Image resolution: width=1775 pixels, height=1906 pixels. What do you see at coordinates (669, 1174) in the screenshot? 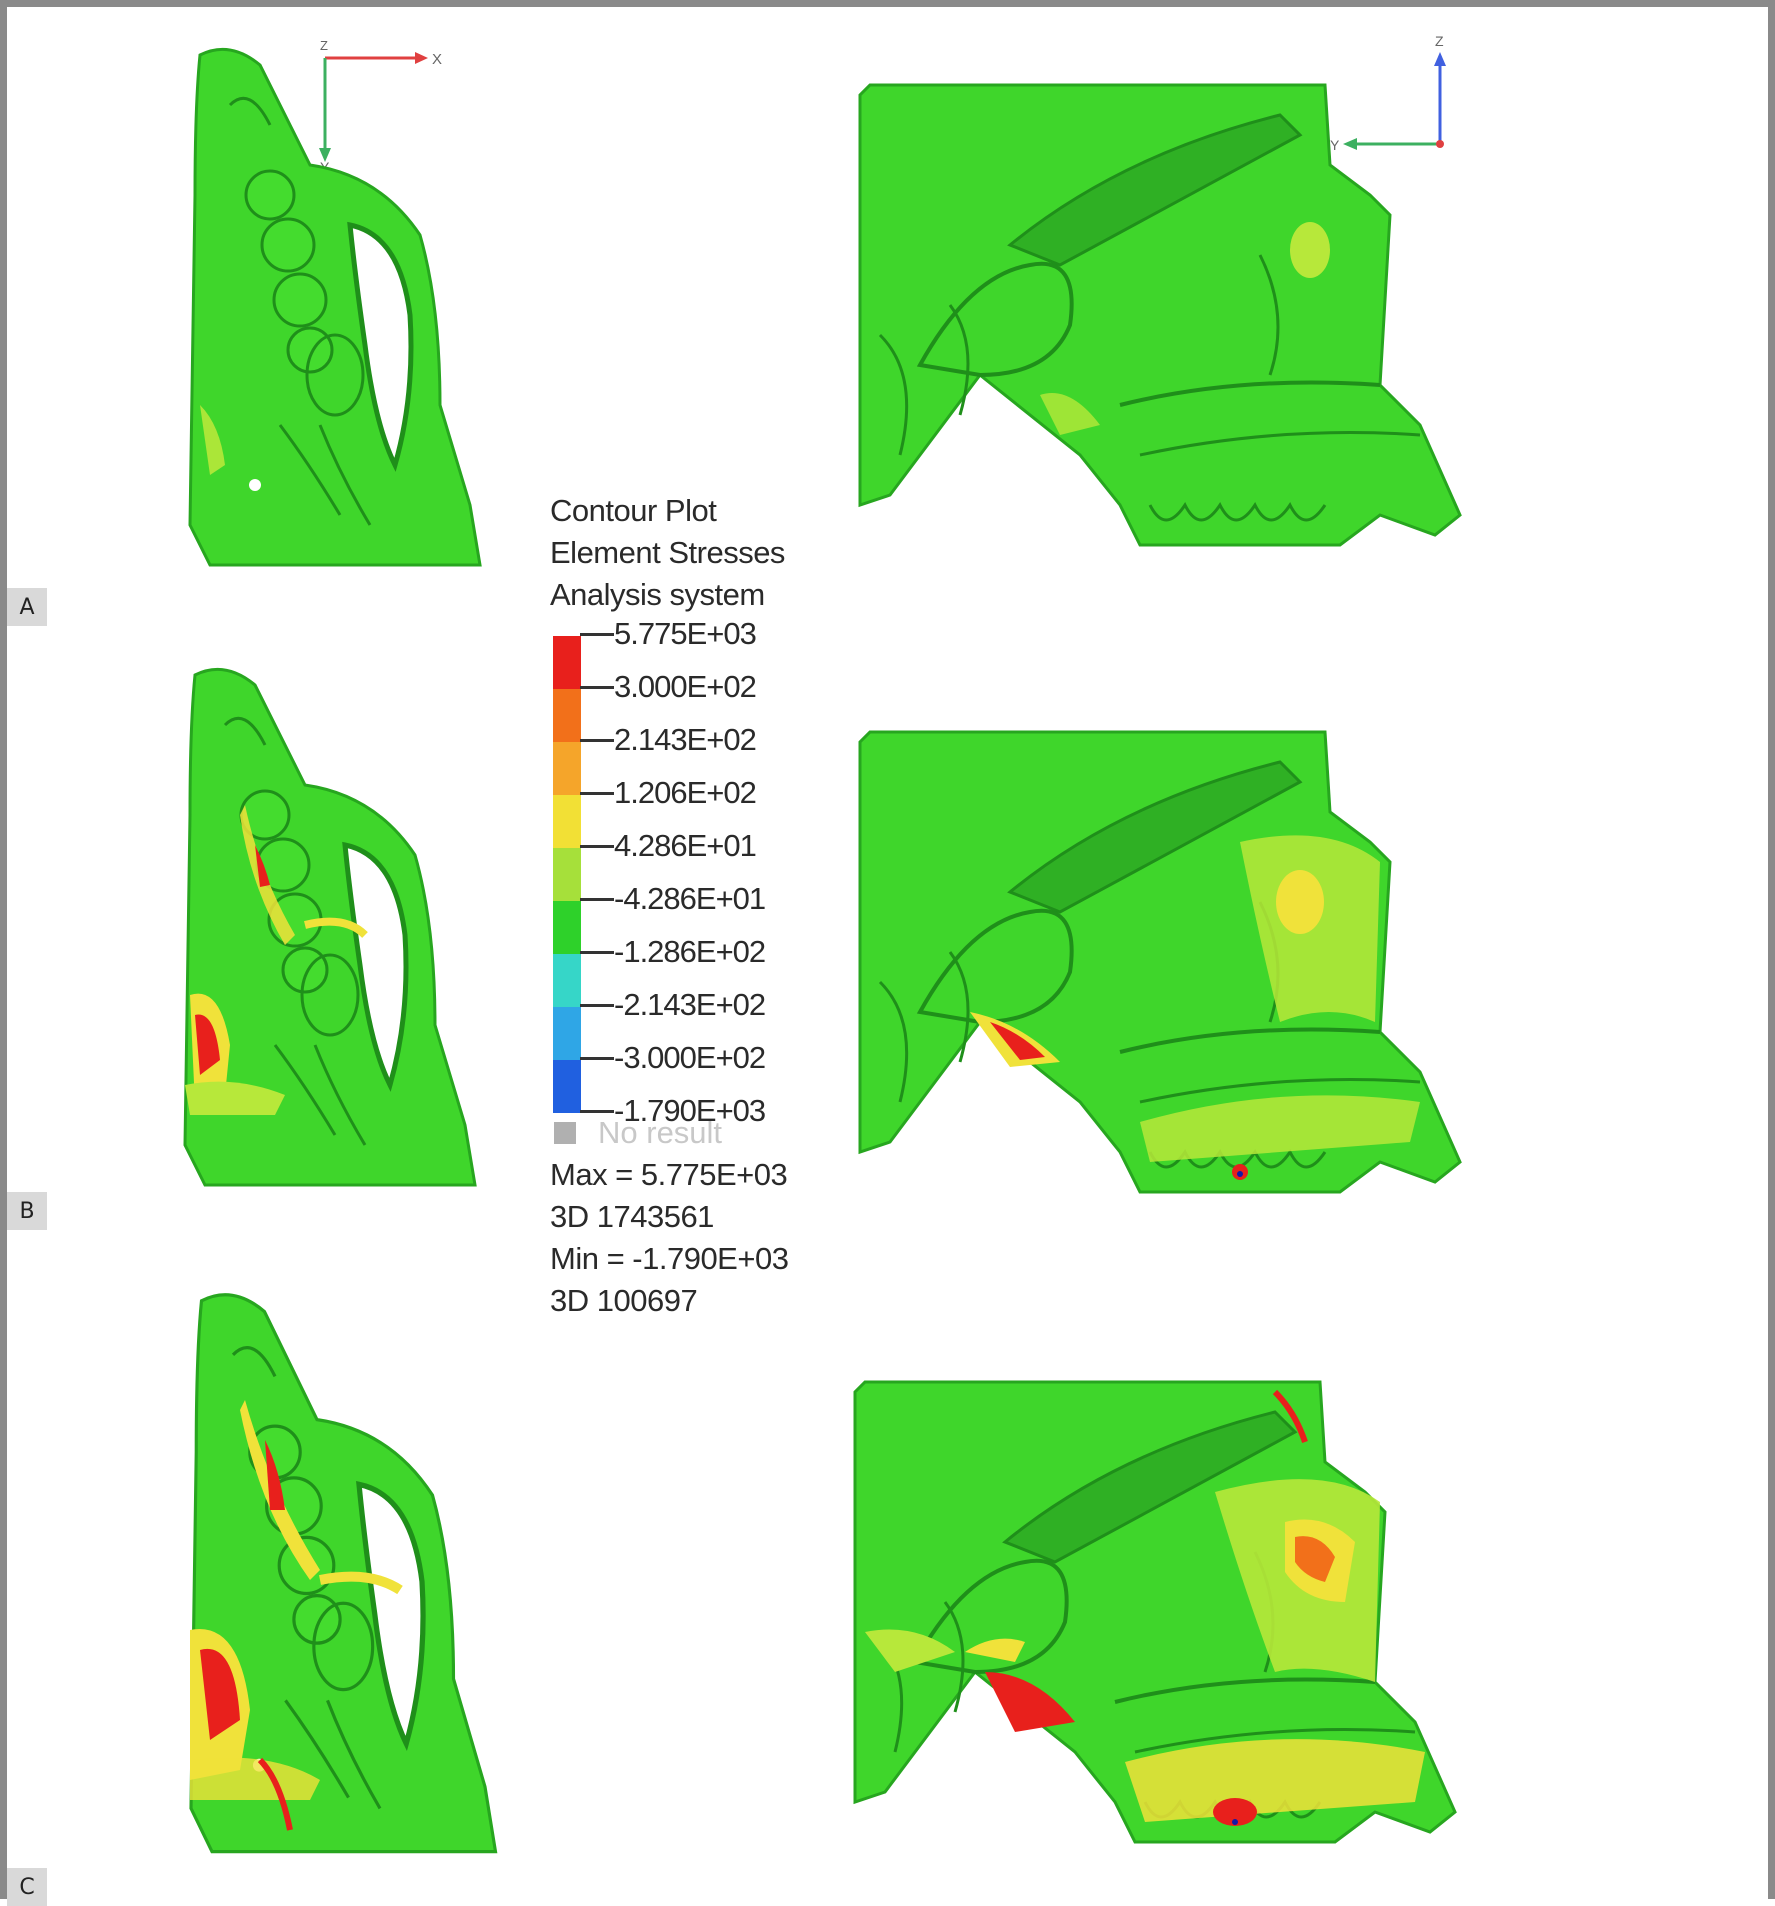
I see `legend-max: Max = 5.775E+03` at bounding box center [669, 1174].